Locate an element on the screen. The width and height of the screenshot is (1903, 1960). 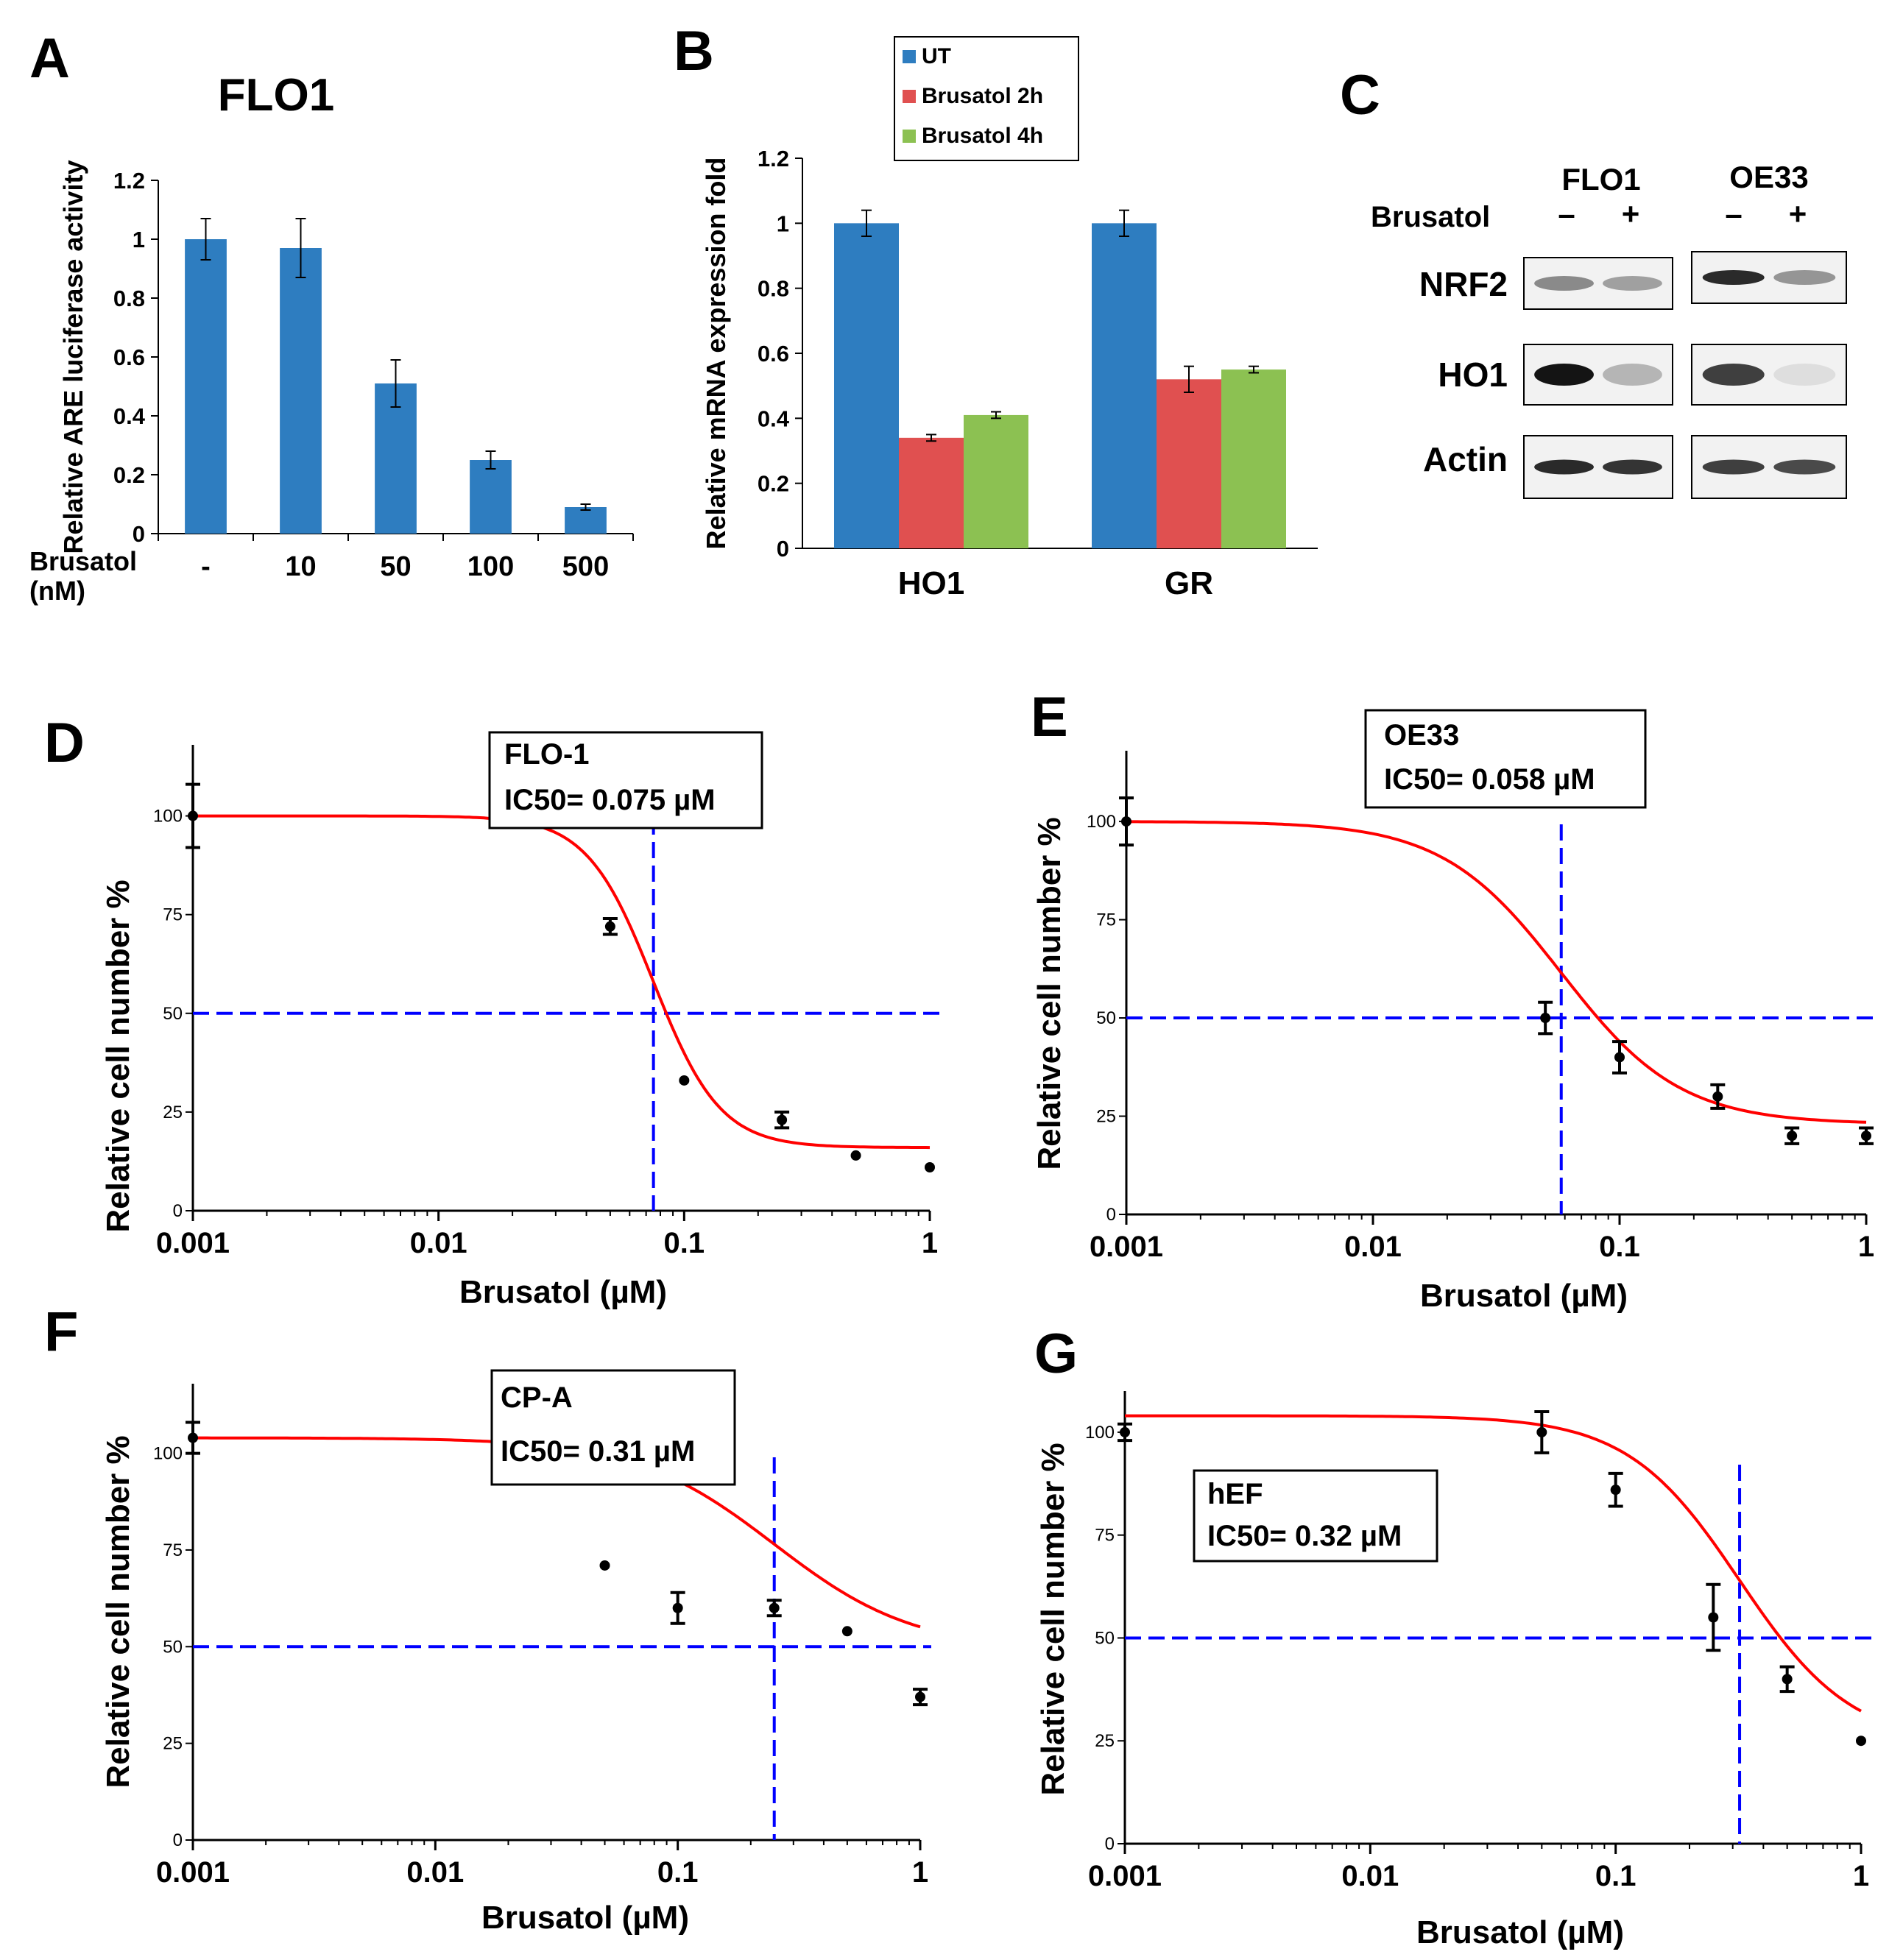
chart-g-cell-line: hEF is located at coordinates (1235, 1494).